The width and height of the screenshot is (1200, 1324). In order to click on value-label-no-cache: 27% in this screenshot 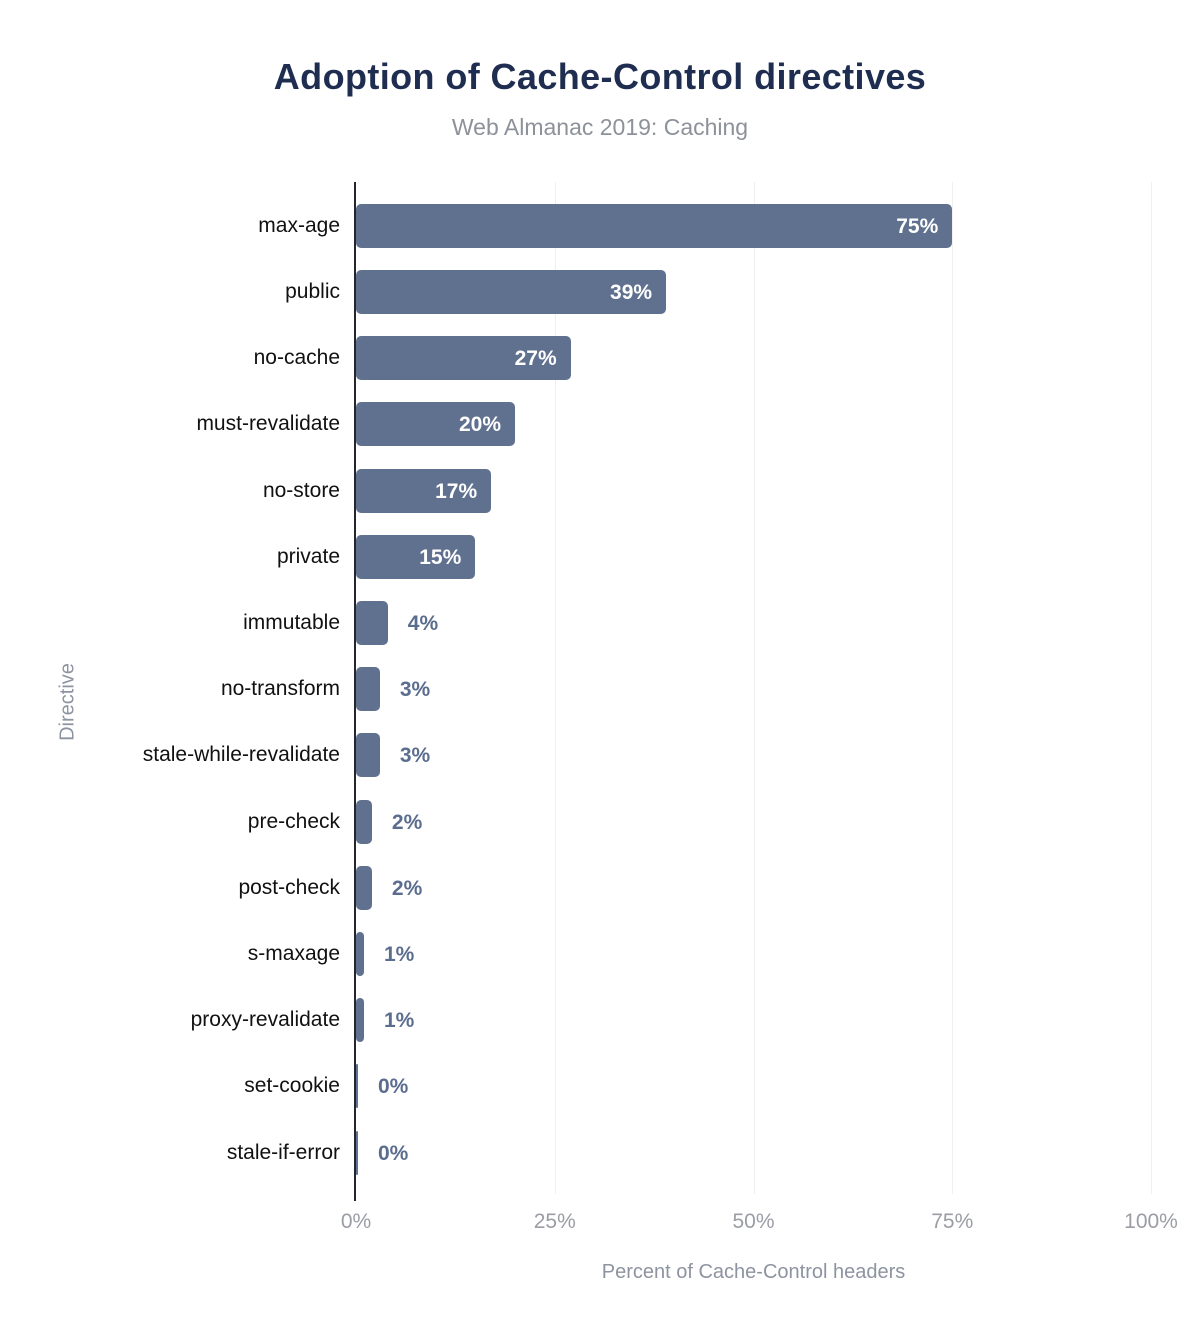, I will do `click(535, 359)`.